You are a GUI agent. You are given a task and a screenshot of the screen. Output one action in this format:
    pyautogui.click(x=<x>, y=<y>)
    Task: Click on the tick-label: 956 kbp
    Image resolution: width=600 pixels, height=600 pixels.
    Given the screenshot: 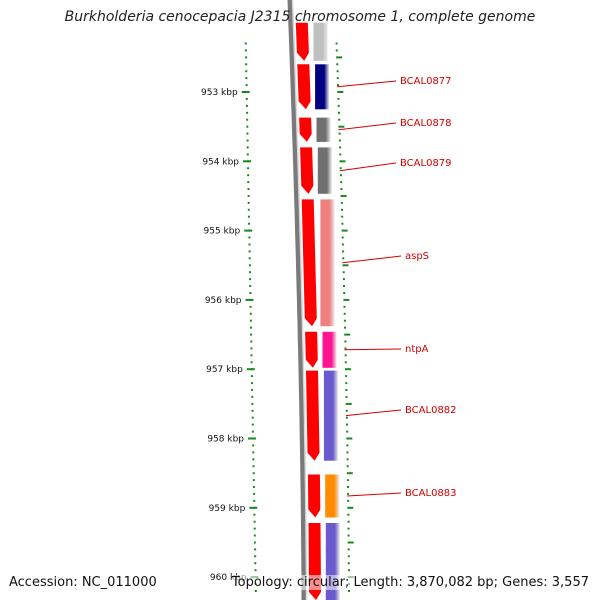 What is the action you would take?
    pyautogui.click(x=223, y=301)
    